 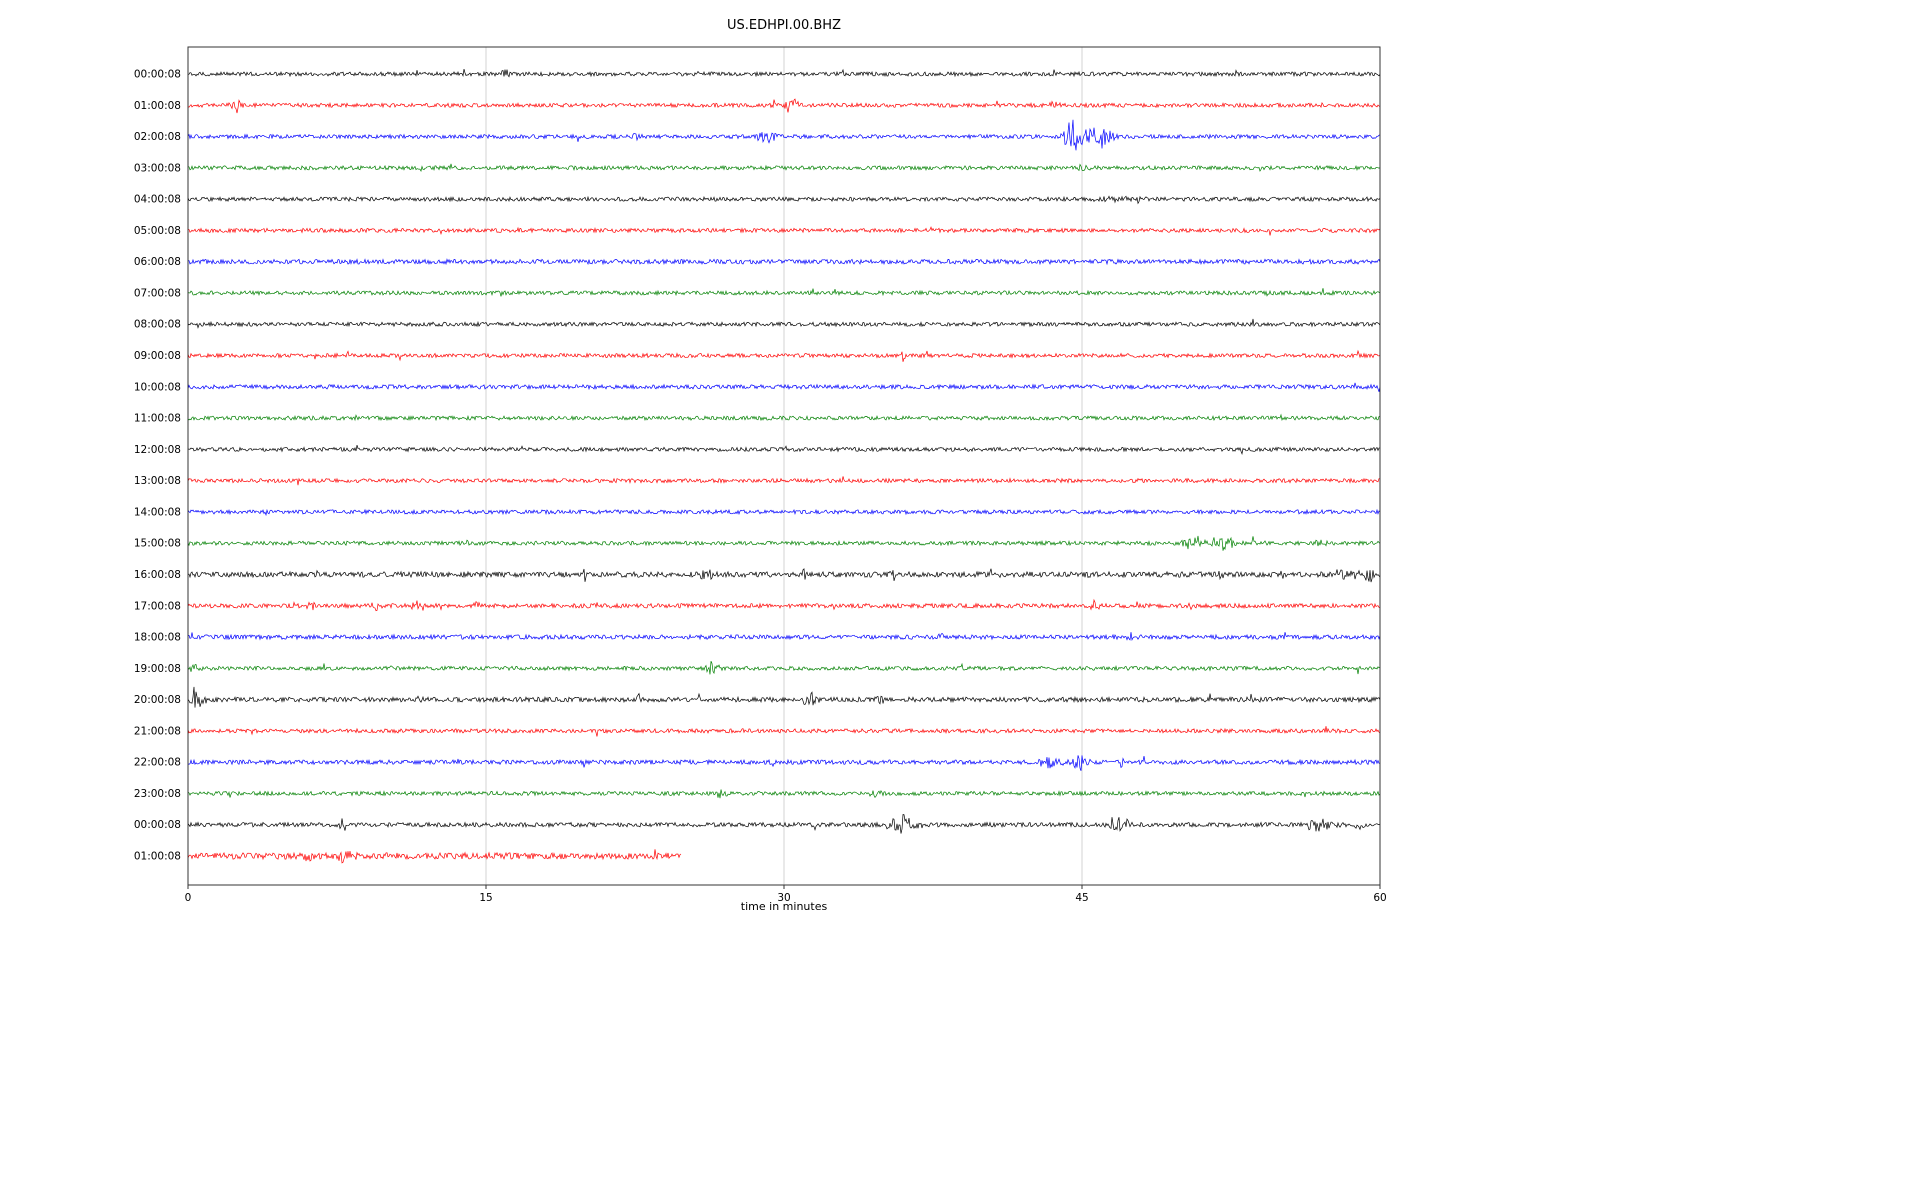 I want to click on trace-label-5: 05:00:08, so click(x=157, y=231).